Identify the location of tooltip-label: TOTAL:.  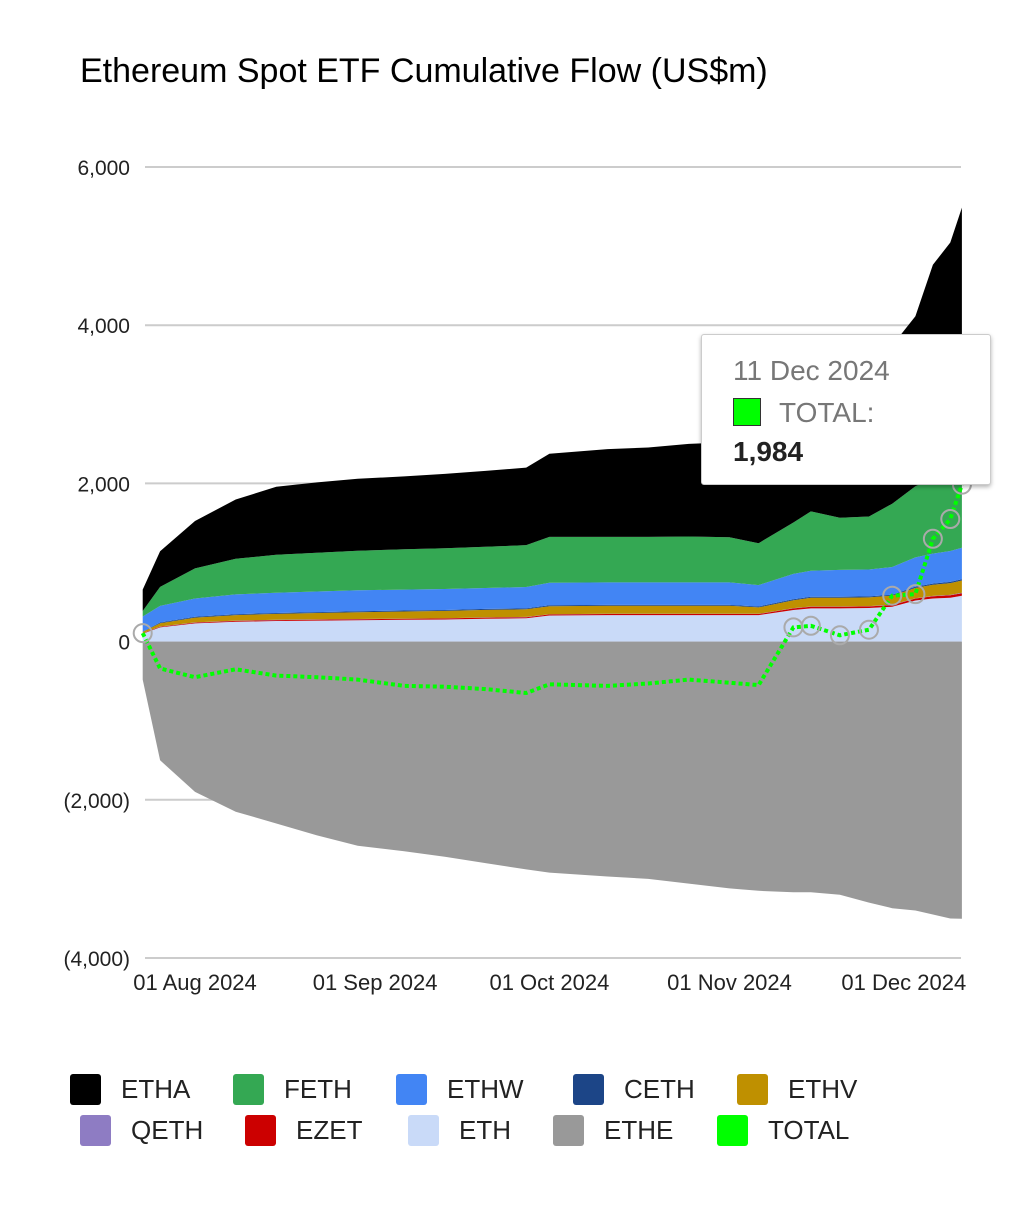
(827, 412).